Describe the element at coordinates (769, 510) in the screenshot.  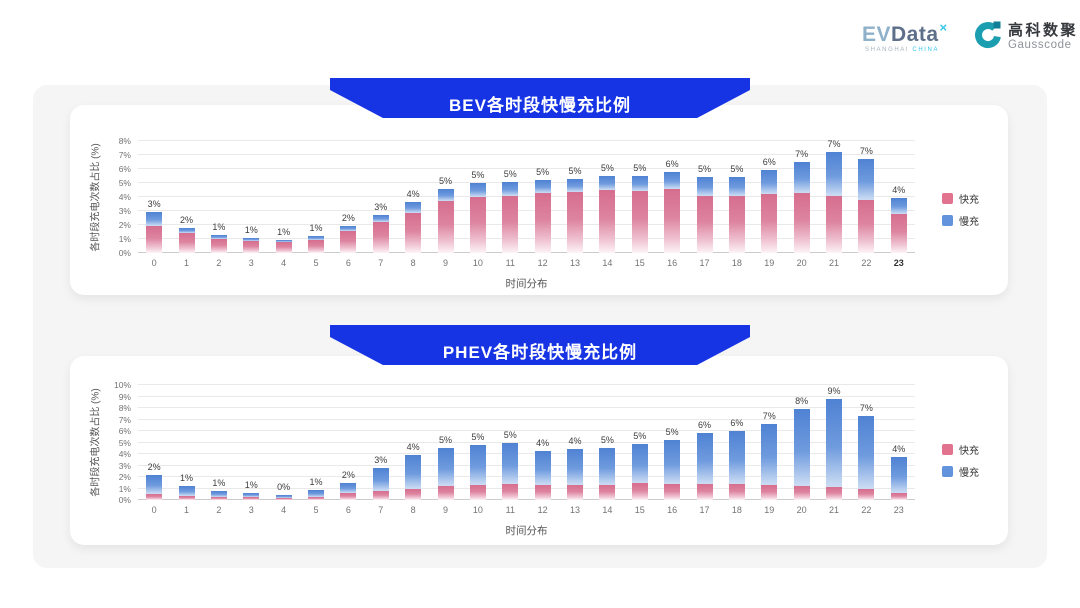
I see `x-tick-label: 19` at that location.